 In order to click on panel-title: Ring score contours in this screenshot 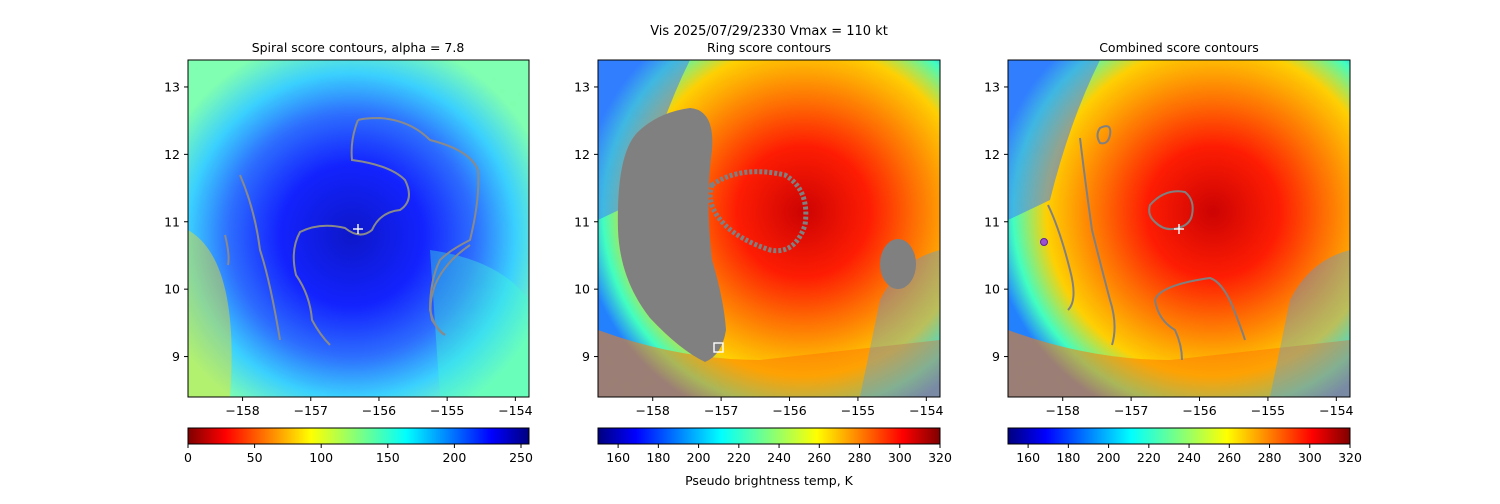, I will do `click(769, 47)`.